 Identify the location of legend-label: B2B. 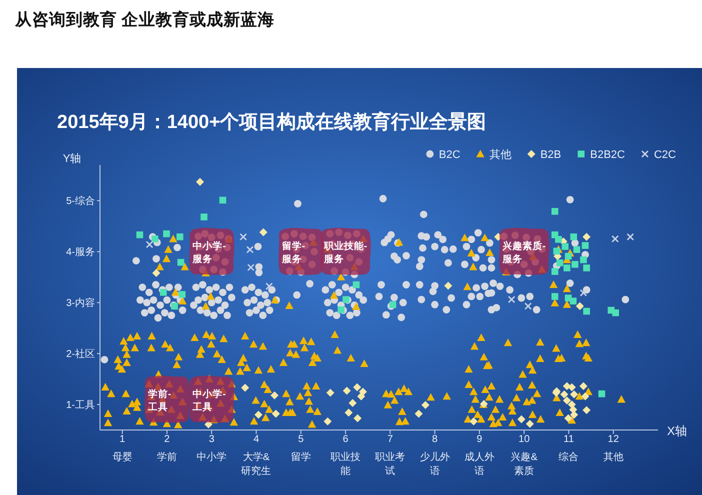
(551, 155).